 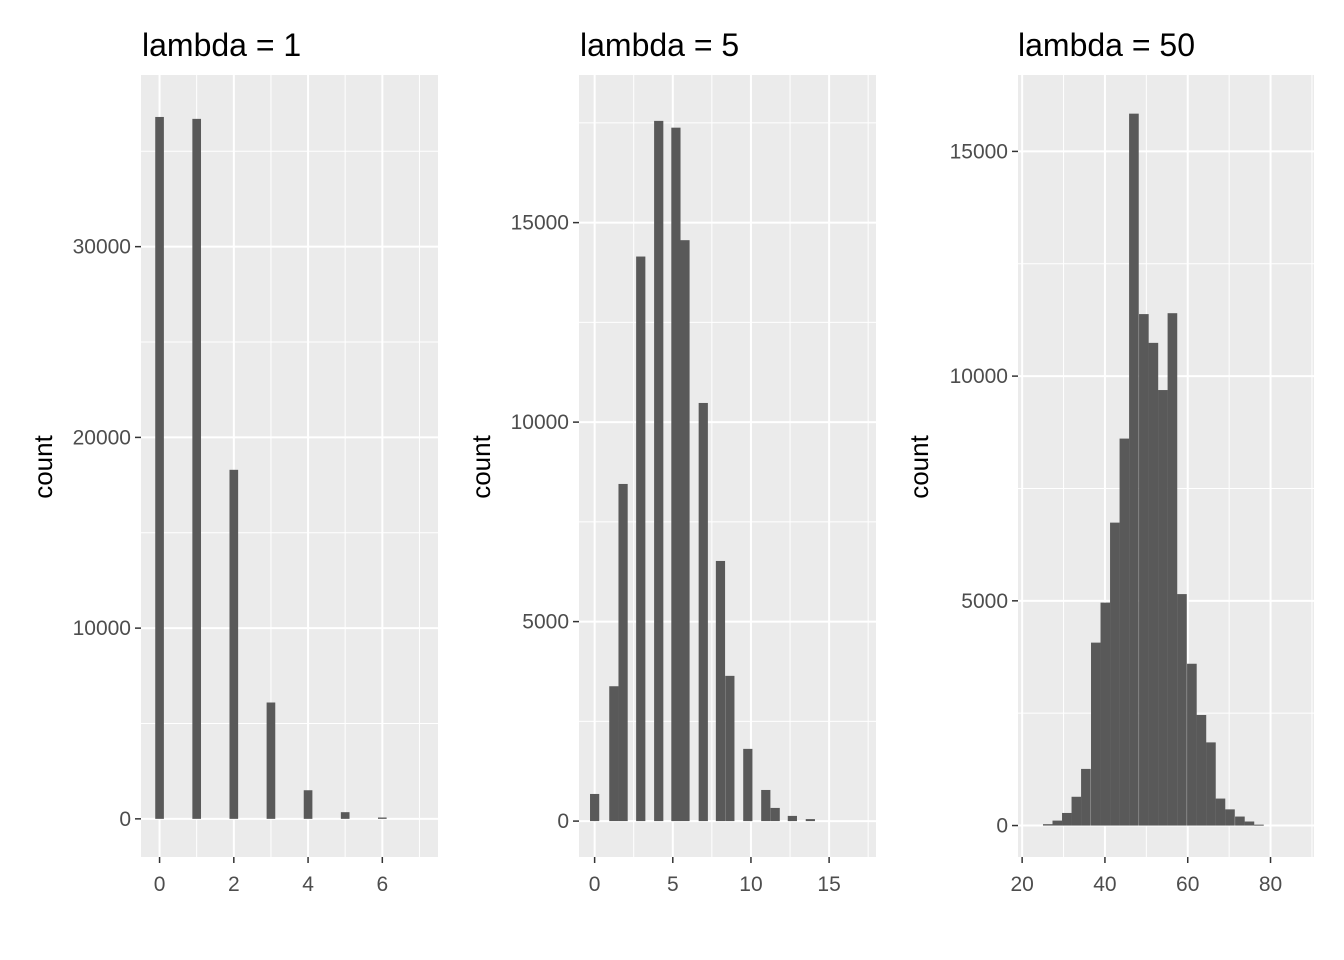 What do you see at coordinates (659, 45) in the screenshot?
I see `panel-title: lambda = 5` at bounding box center [659, 45].